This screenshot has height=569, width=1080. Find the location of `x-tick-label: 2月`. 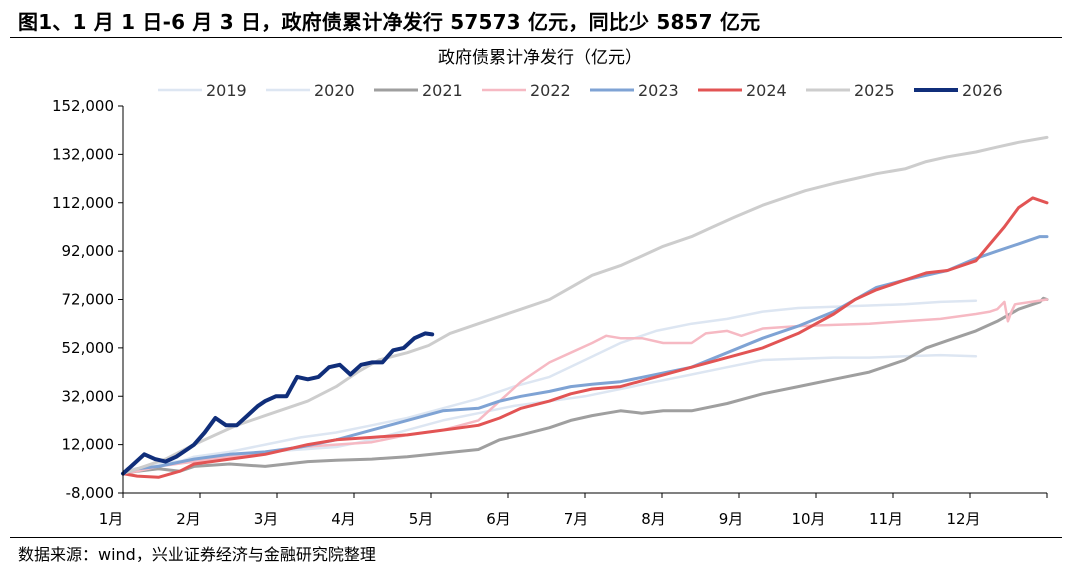

x-tick-label: 2月 is located at coordinates (188, 519).